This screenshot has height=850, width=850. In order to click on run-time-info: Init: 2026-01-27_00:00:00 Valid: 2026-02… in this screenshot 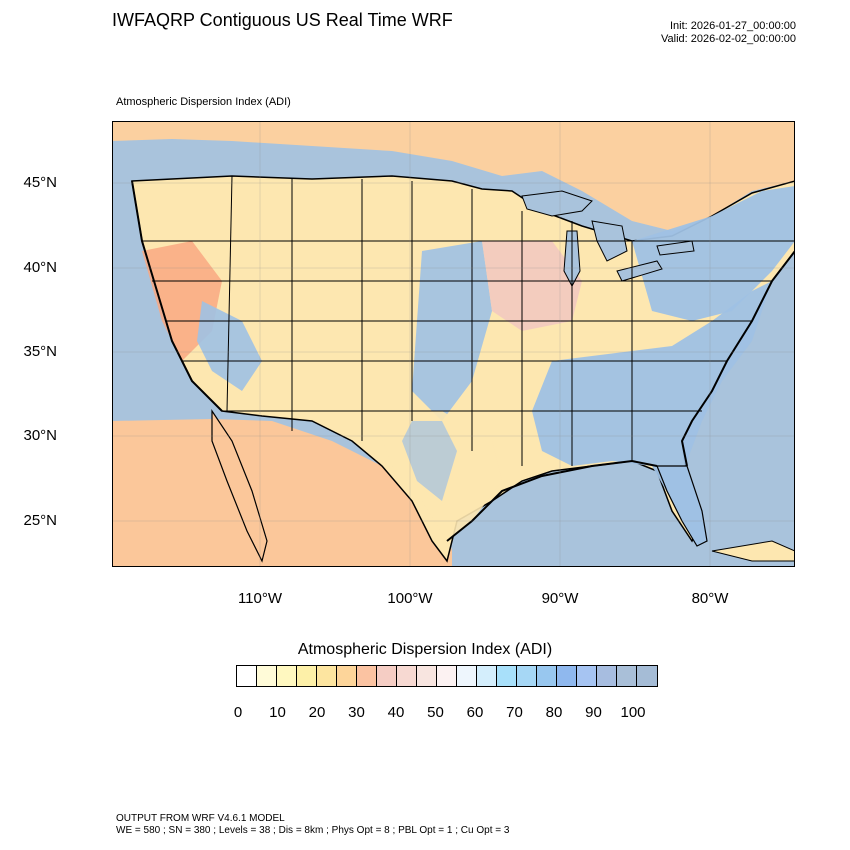, I will do `click(728, 33)`.